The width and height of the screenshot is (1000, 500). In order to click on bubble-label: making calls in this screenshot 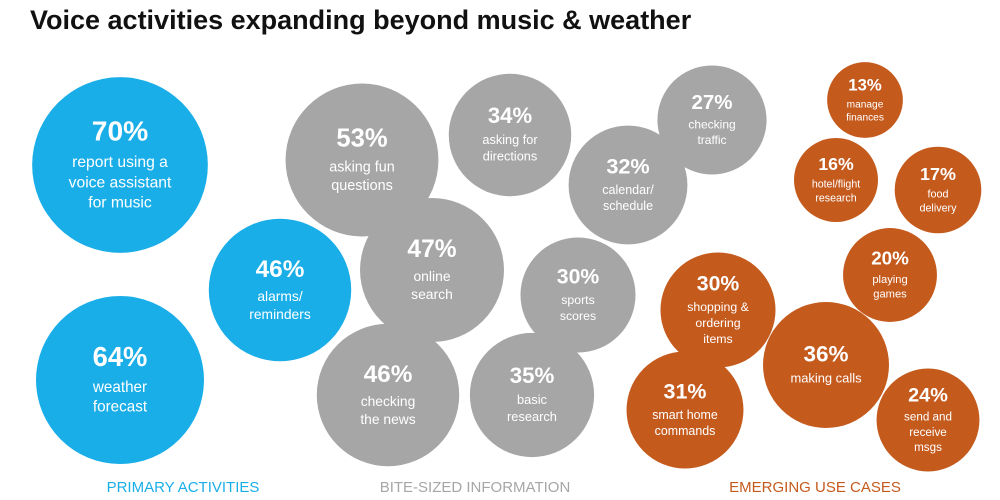, I will do `click(825, 378)`.